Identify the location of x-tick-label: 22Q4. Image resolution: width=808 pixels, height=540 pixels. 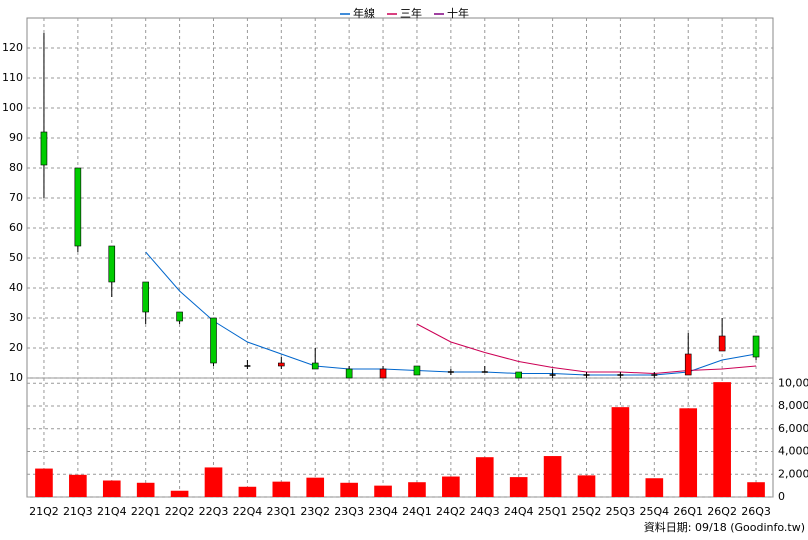
(248, 511).